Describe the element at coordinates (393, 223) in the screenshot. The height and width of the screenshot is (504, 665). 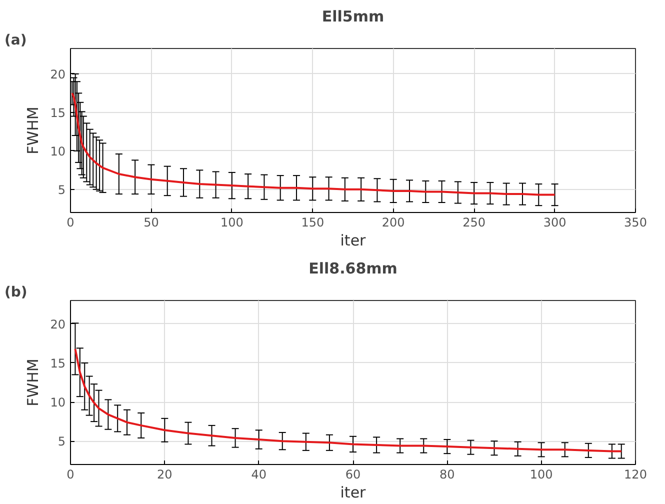
I see `x-tick-label: 200` at that location.